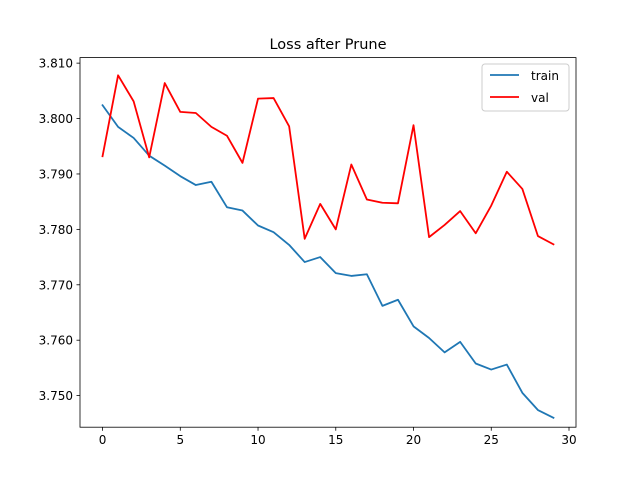  Describe the element at coordinates (413, 440) in the screenshot. I see `x-tick-label: 20` at that location.